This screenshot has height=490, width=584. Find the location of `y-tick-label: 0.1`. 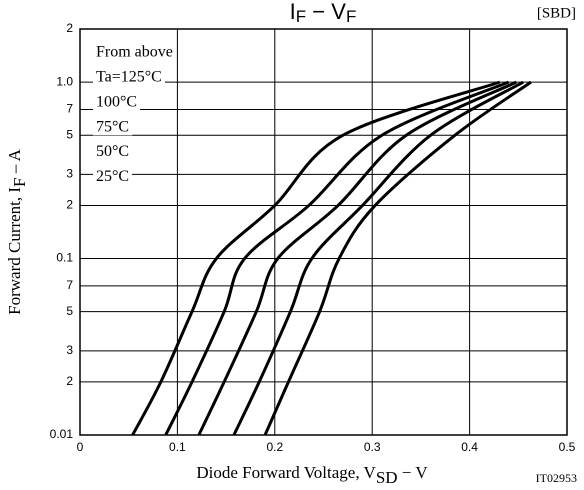

y-tick-label: 0.1 is located at coordinates (64, 258).